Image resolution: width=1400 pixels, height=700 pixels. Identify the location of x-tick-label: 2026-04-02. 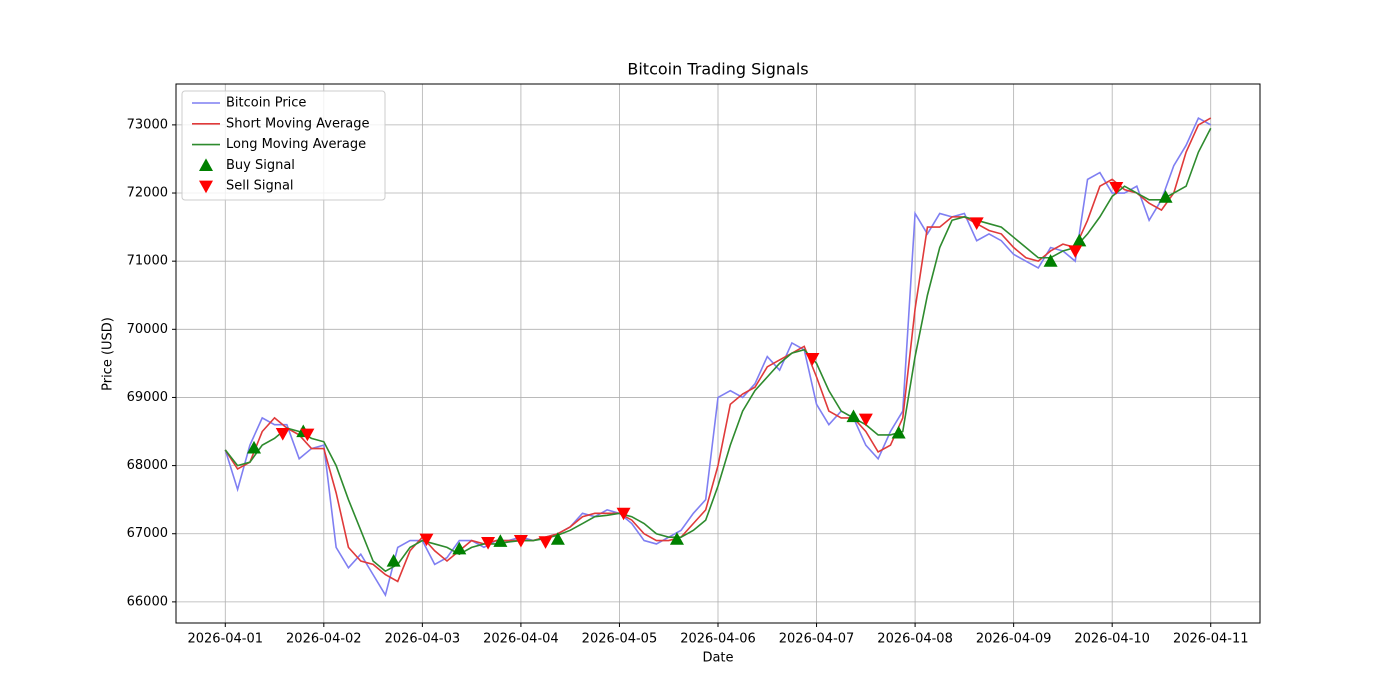
(324, 639).